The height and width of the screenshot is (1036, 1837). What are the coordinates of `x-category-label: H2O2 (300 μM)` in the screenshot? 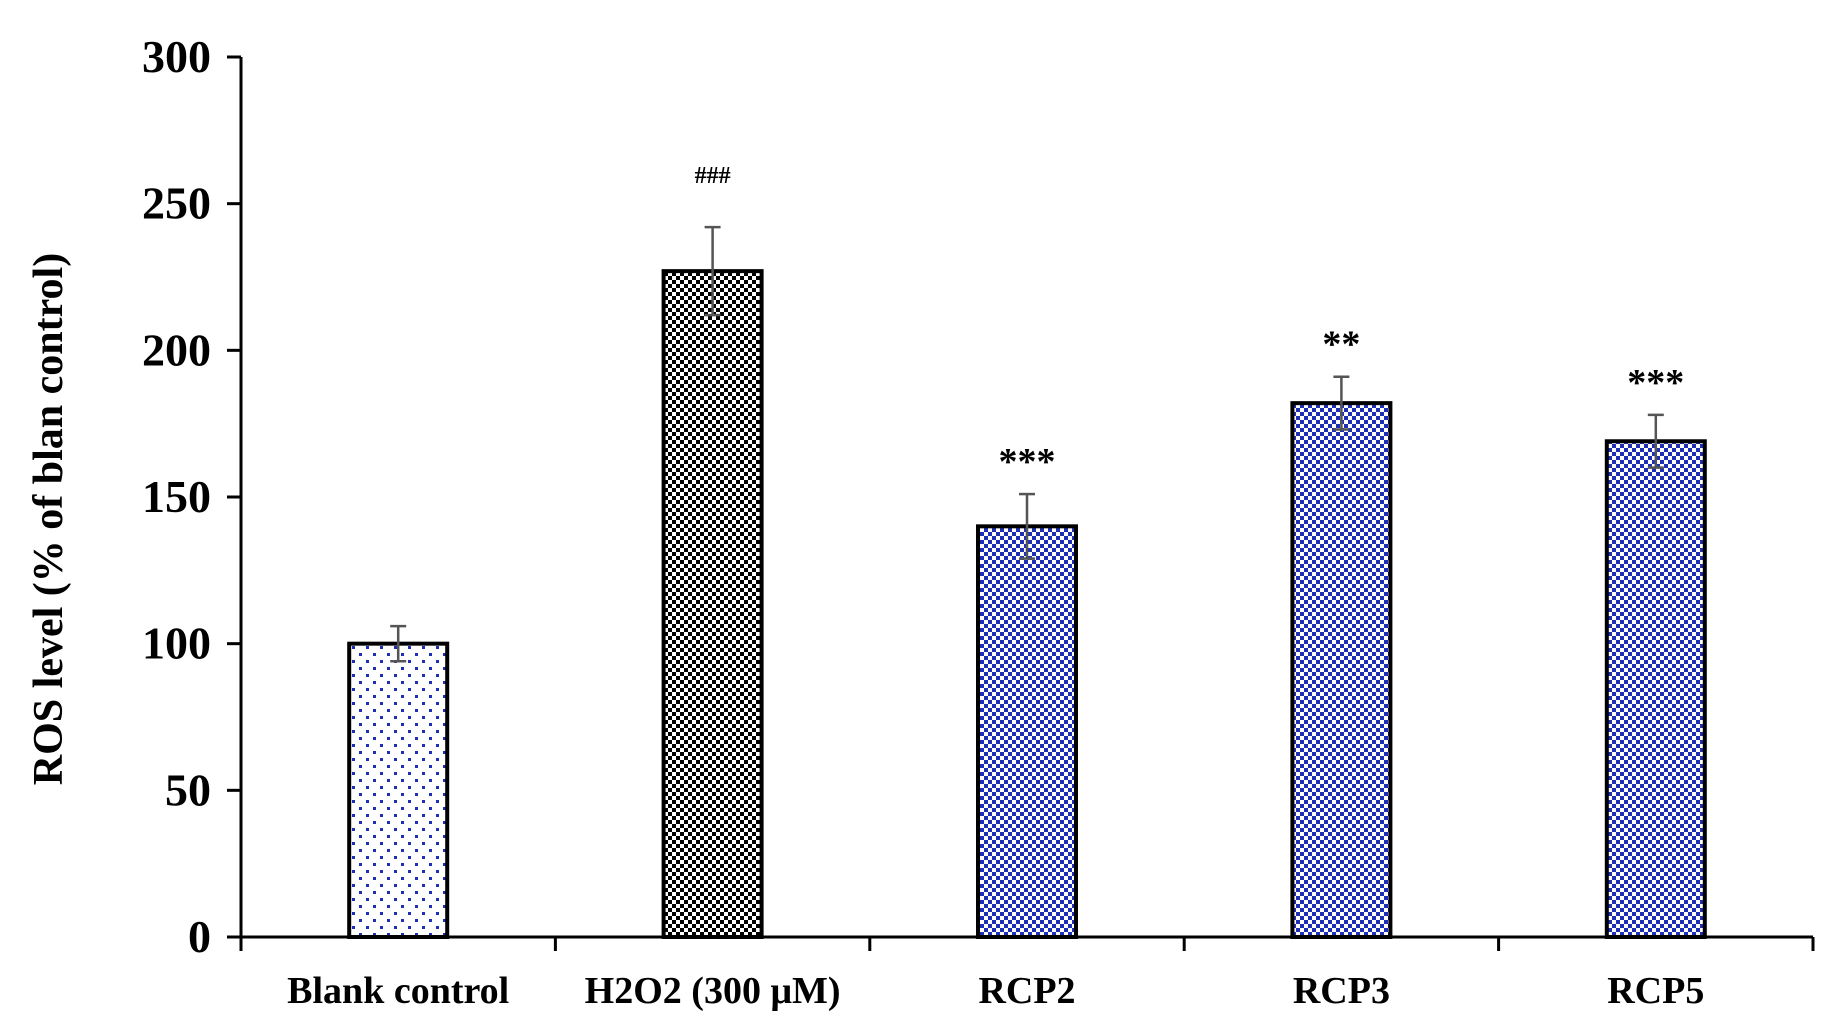 It's located at (713, 991).